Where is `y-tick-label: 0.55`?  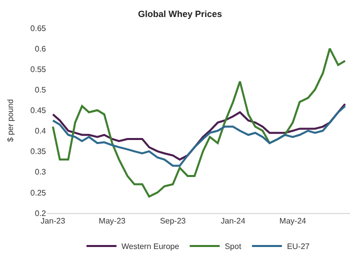
y-tick-label: 0.55 is located at coordinates (38, 69).